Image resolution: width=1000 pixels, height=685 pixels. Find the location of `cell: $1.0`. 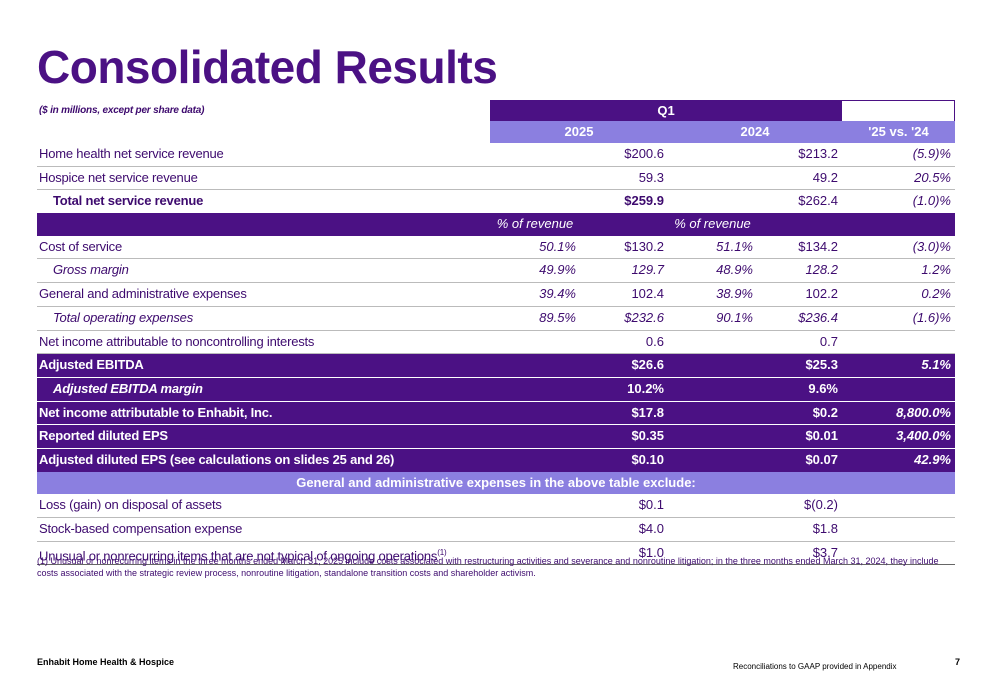

cell: $1.0 is located at coordinates (651, 552).